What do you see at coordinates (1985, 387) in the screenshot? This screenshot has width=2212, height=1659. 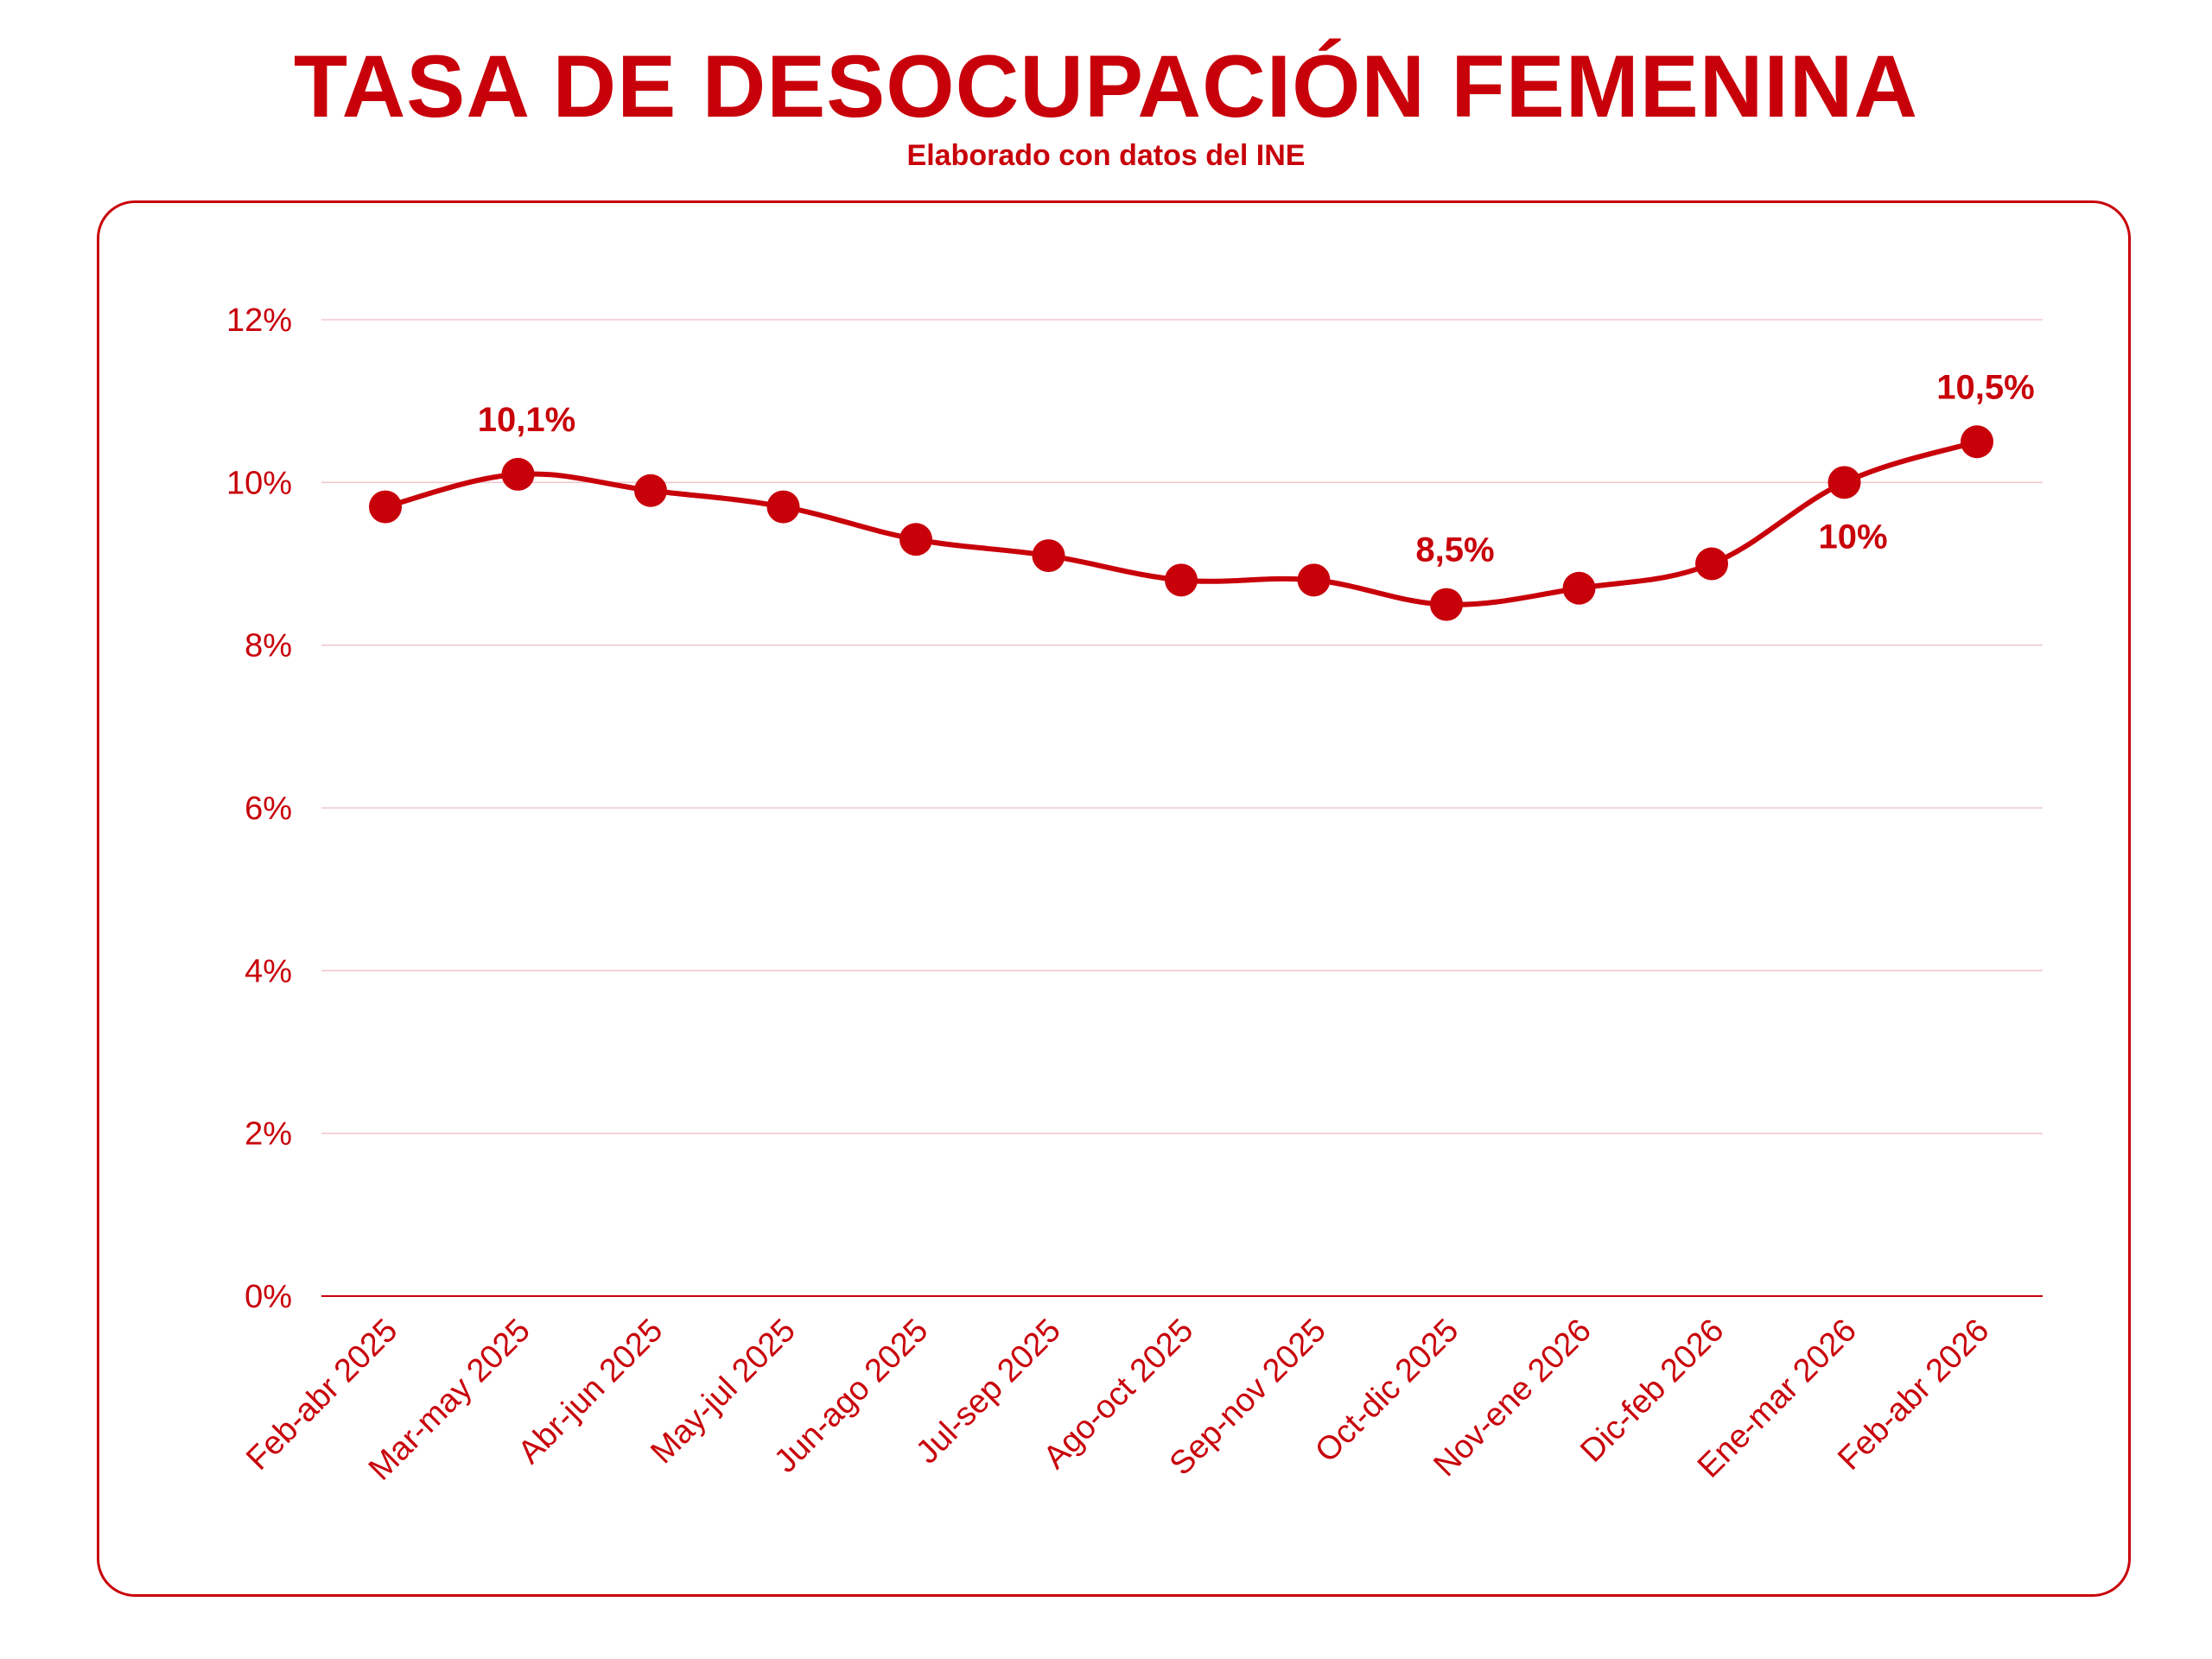 I see `data-label: 10,5%` at bounding box center [1985, 387].